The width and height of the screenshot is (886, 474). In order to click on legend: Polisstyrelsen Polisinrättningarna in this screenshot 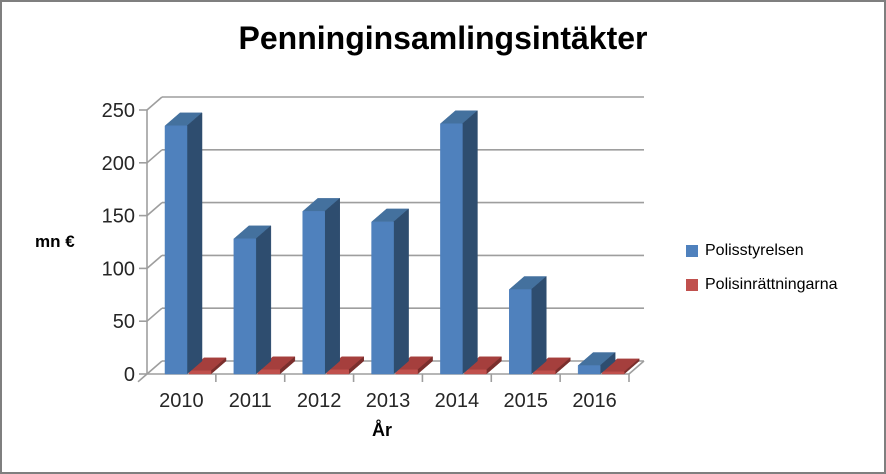, I will do `click(762, 268)`.